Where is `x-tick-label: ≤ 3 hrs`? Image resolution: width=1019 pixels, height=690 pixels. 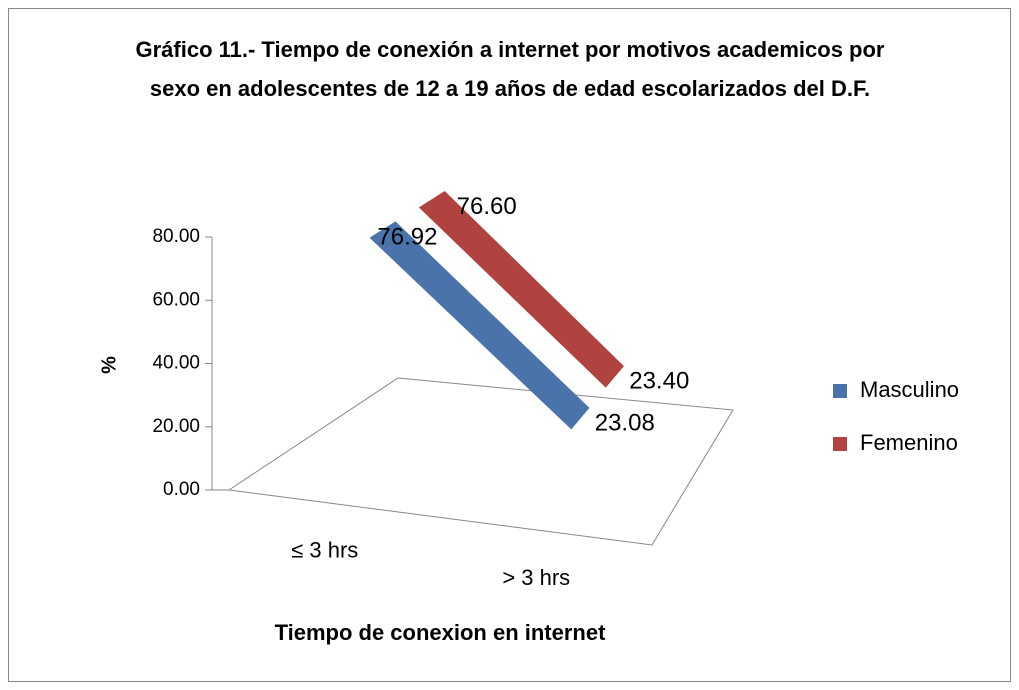 x-tick-label: ≤ 3 hrs is located at coordinates (324, 550).